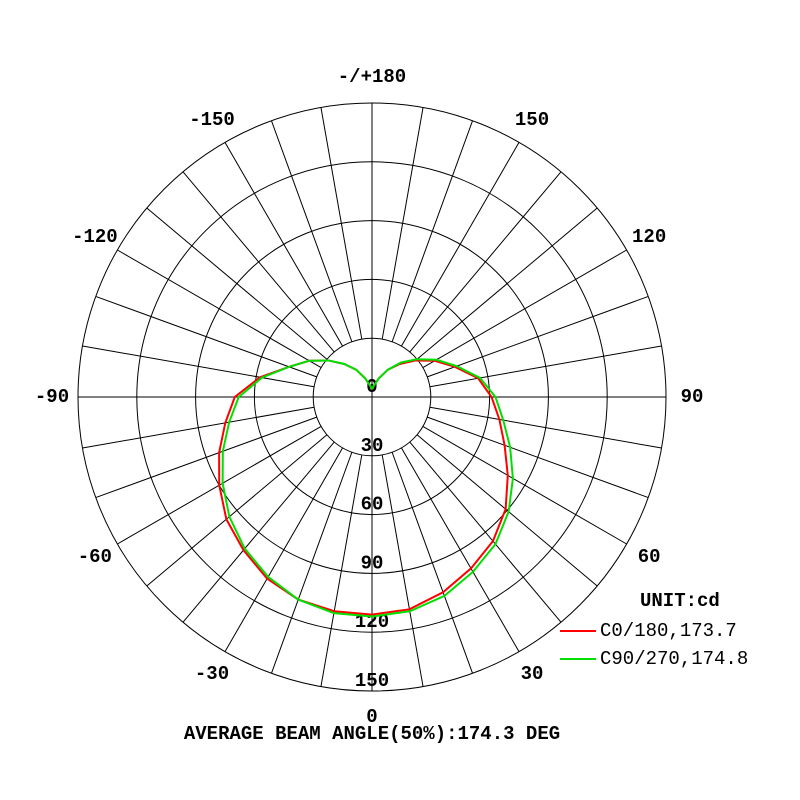  What do you see at coordinates (372, 77) in the screenshot?
I see `angle-tick-label: -/+180` at bounding box center [372, 77].